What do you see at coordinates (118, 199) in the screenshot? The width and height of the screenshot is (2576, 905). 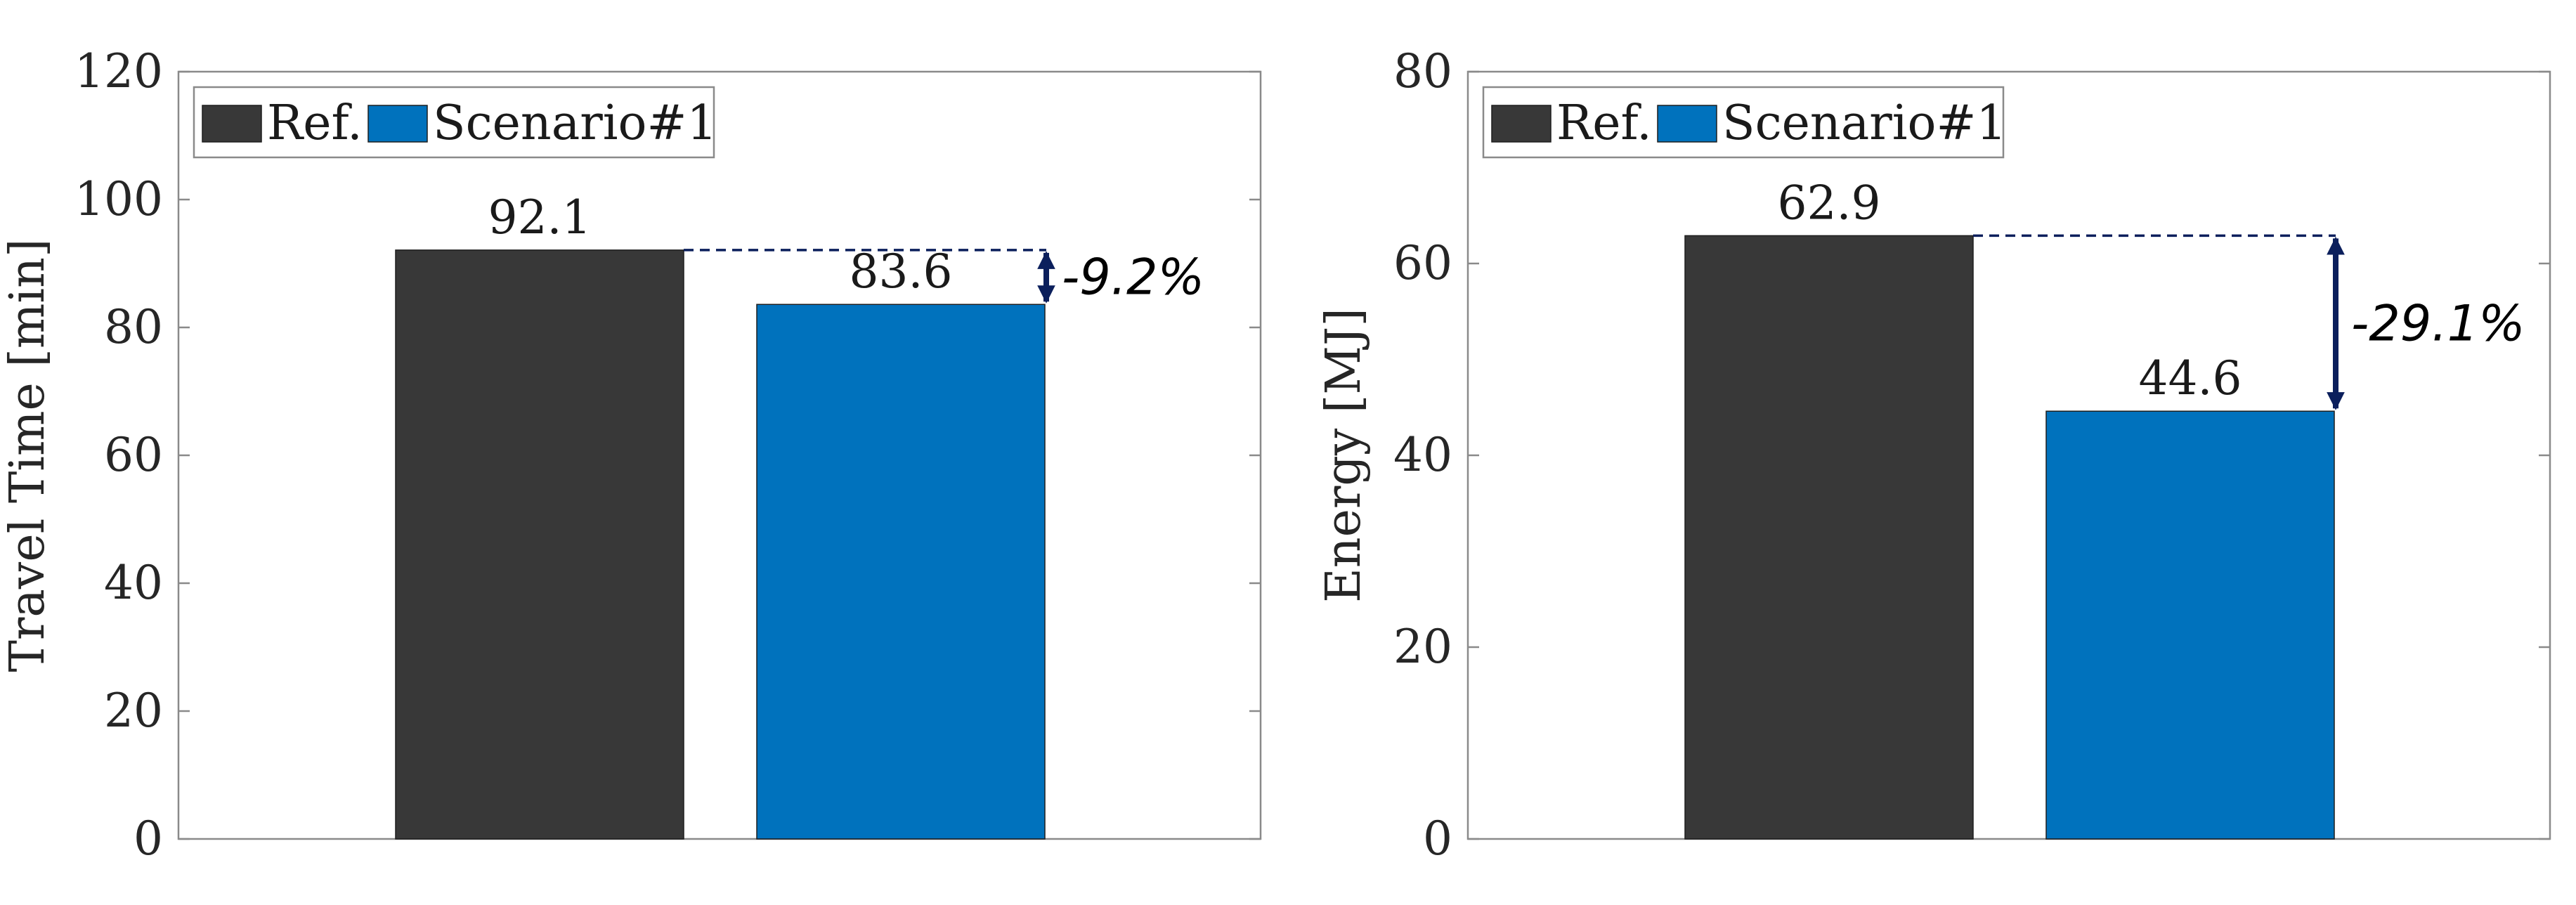 I see `y-tick-label: 100` at bounding box center [118, 199].